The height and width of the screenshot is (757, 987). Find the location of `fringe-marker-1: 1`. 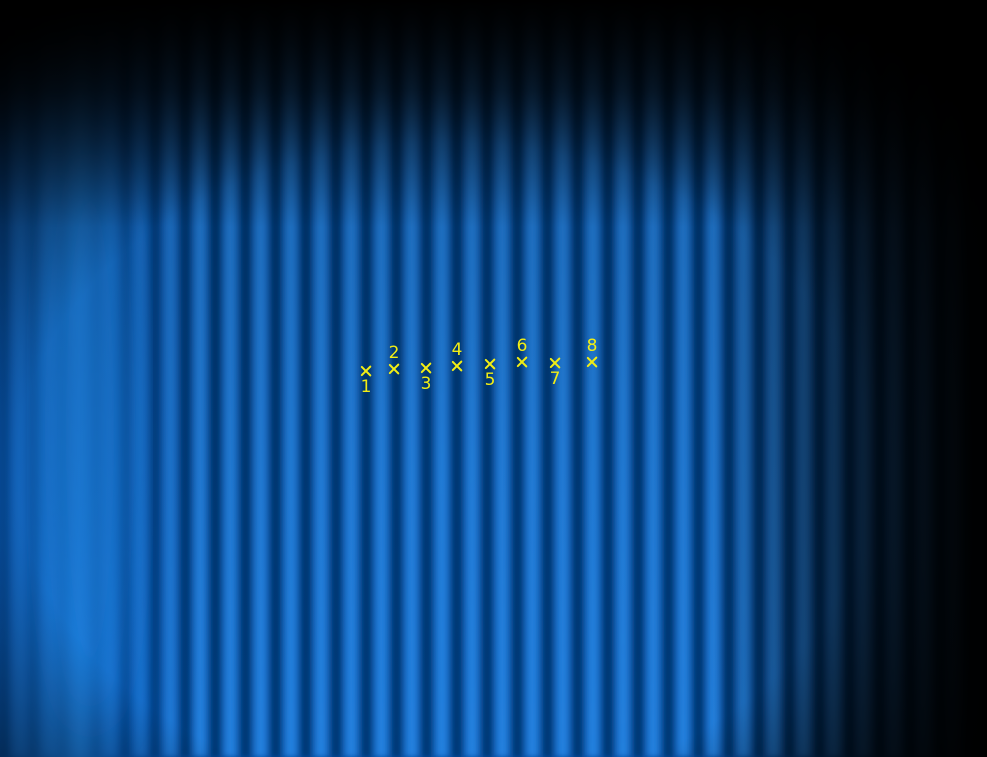

fringe-marker-1: 1 is located at coordinates (366, 371).